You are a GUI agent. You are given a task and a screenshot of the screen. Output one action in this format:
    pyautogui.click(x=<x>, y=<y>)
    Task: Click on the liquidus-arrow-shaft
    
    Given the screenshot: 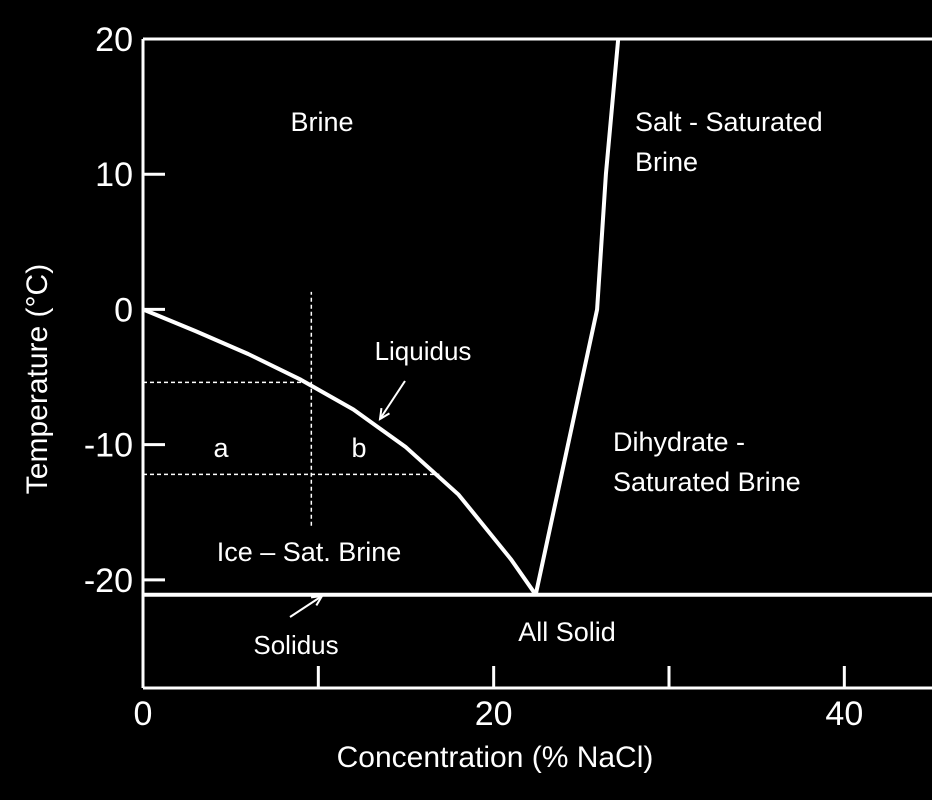 What is the action you would take?
    pyautogui.click(x=392, y=400)
    